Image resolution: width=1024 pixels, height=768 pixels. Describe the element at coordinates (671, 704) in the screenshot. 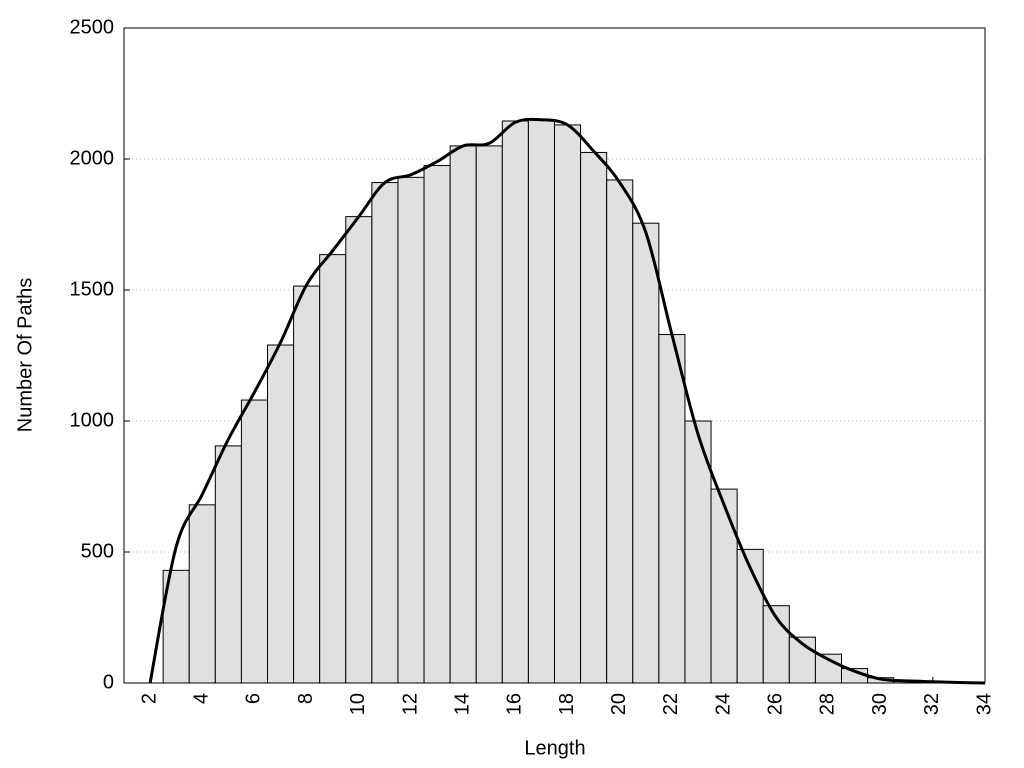

I see `x-tick-label: 22` at that location.